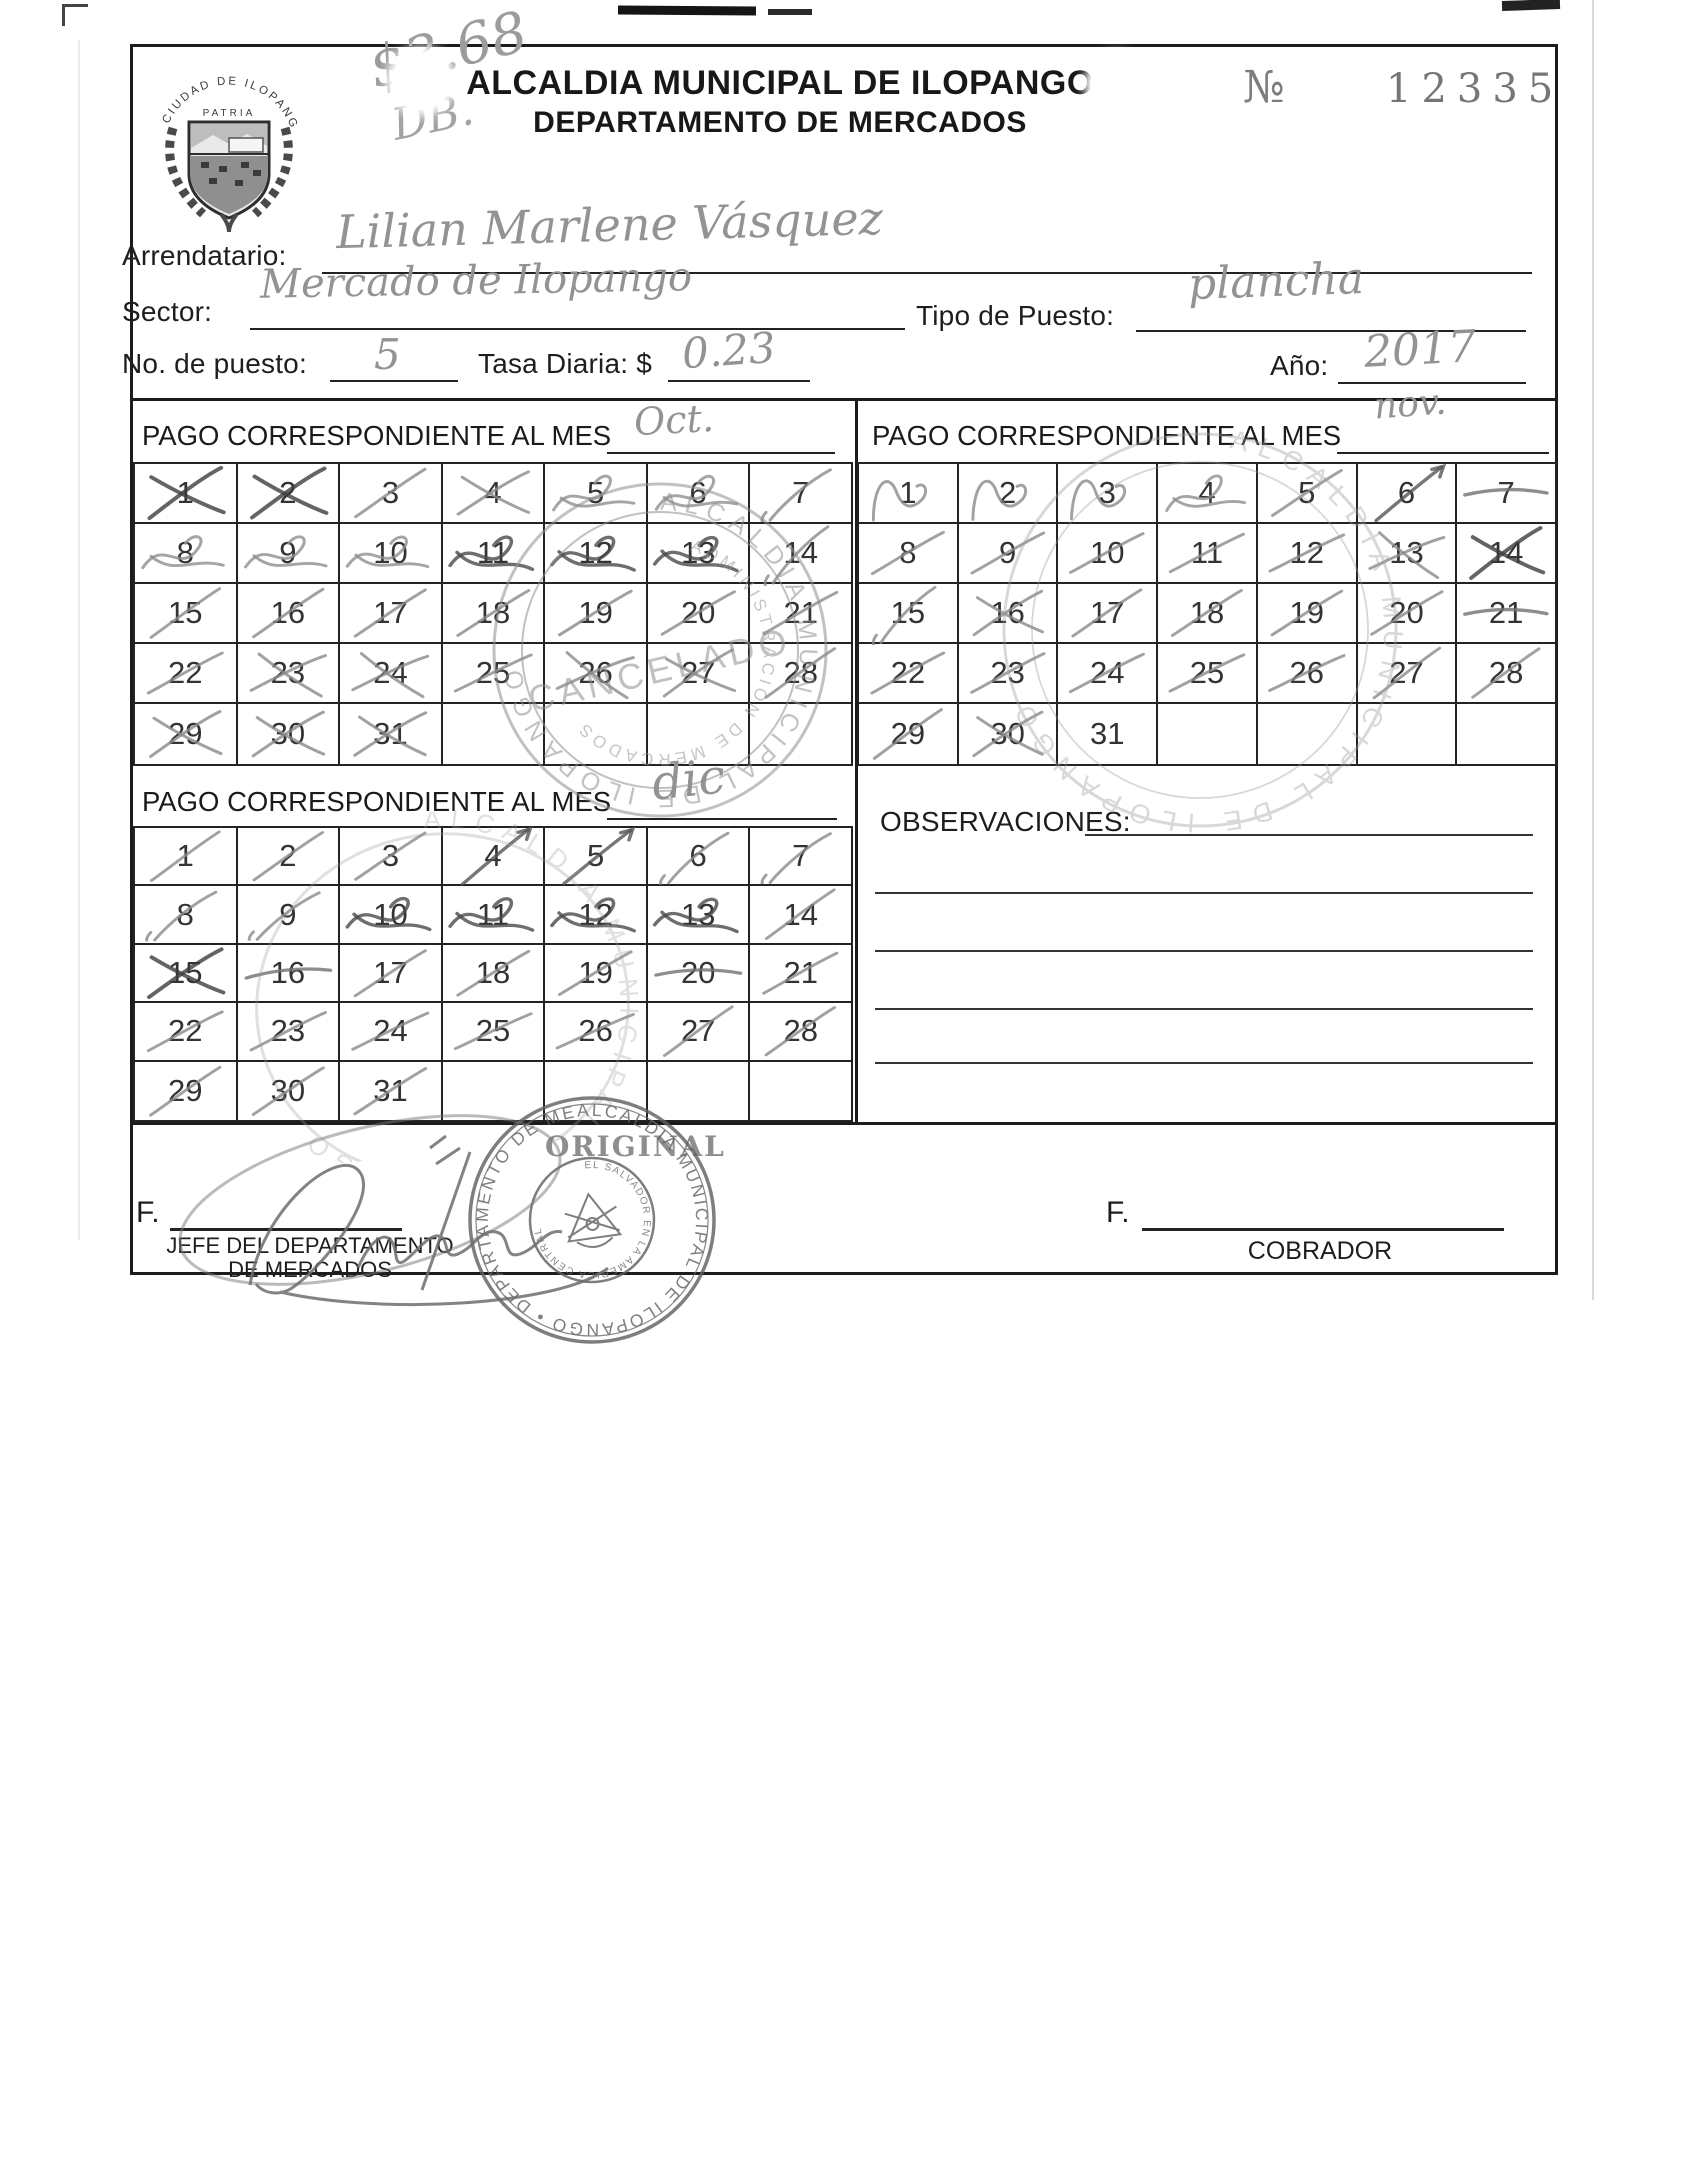  I want to click on no-puesto-value: 5, so click(387, 354).